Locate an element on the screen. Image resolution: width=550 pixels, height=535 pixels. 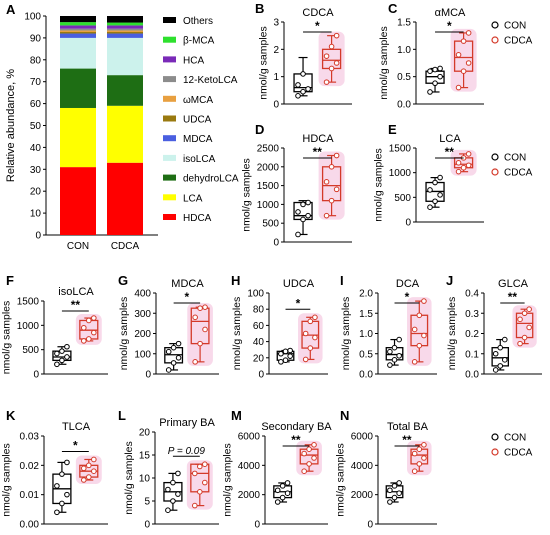
panel-letter: J is located at coordinates (449, 280).